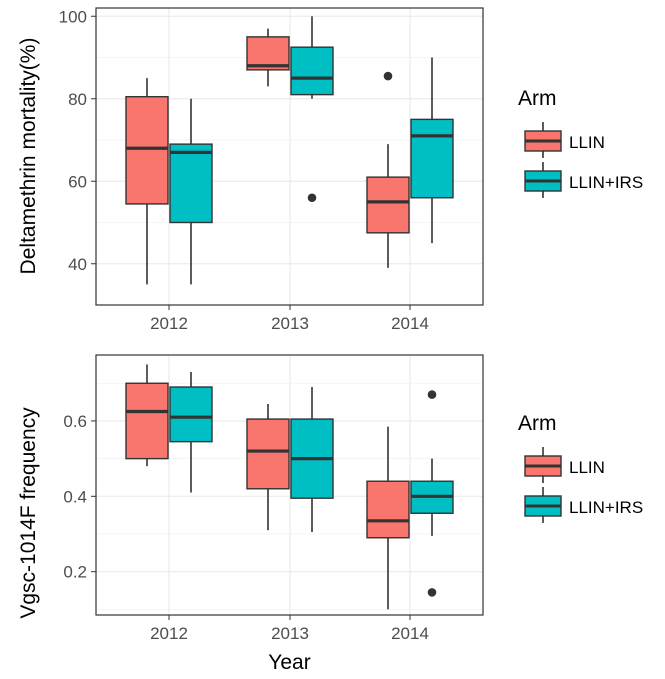 This screenshot has height=679, width=665. I want to click on y-tick-label: 0.4, so click(75, 496).